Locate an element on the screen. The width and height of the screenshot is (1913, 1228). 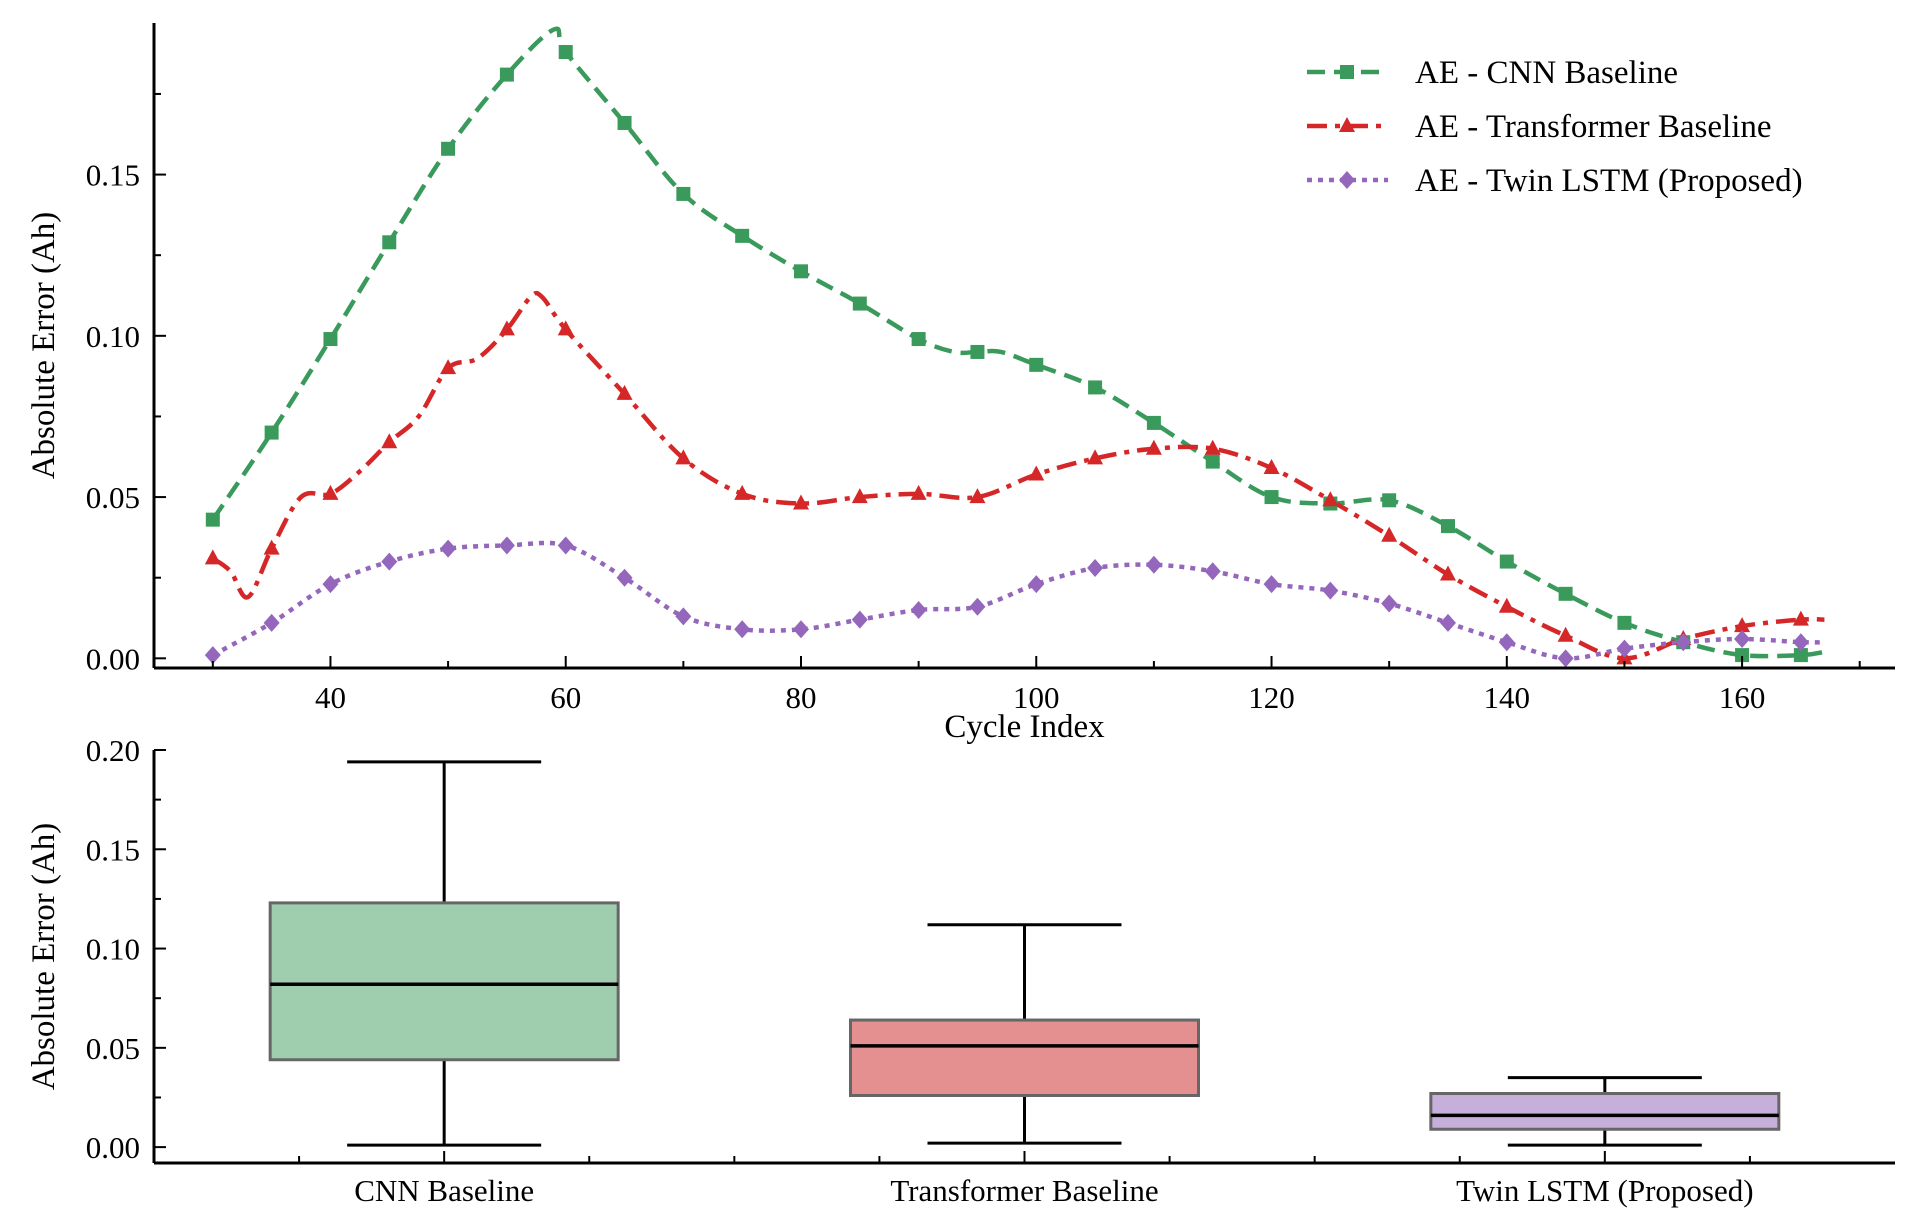
x-tick-label: 140 is located at coordinates (1507, 697).